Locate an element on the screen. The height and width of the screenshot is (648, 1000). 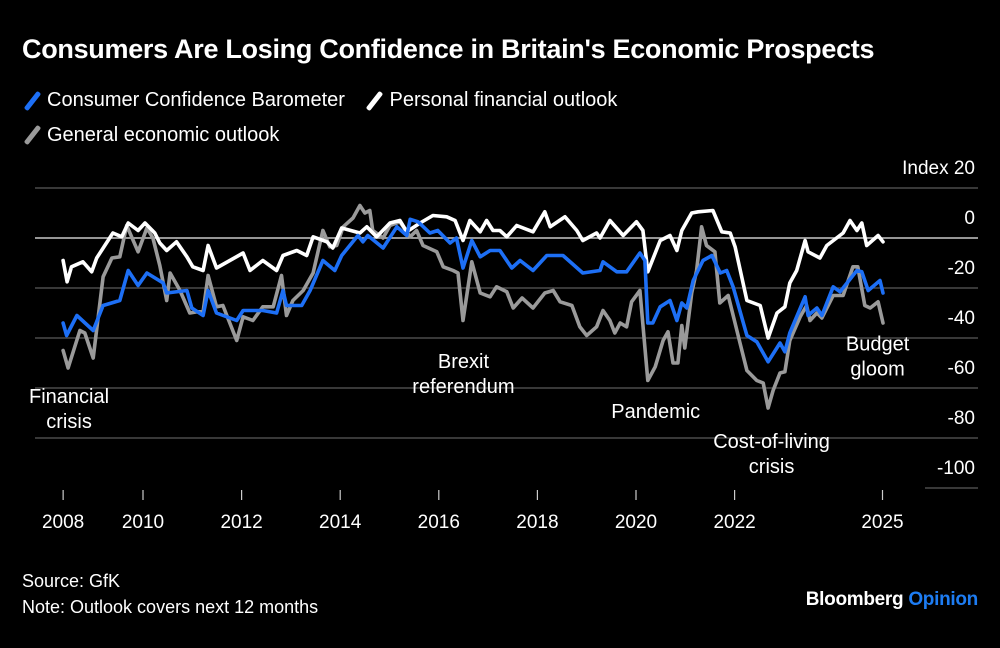
annotation-line: Brexit is located at coordinates (464, 362).